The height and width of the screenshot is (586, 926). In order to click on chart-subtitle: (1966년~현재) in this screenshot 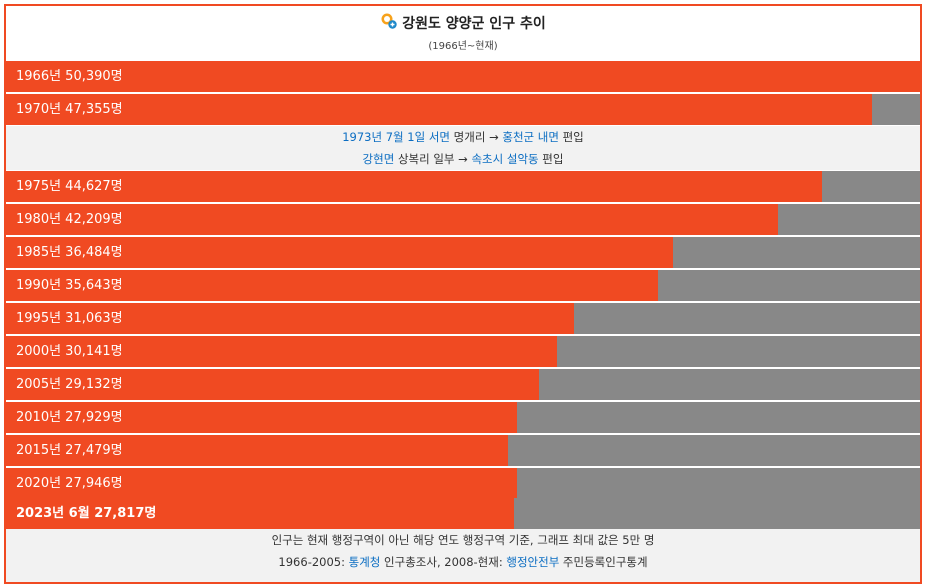, I will do `click(463, 46)`.